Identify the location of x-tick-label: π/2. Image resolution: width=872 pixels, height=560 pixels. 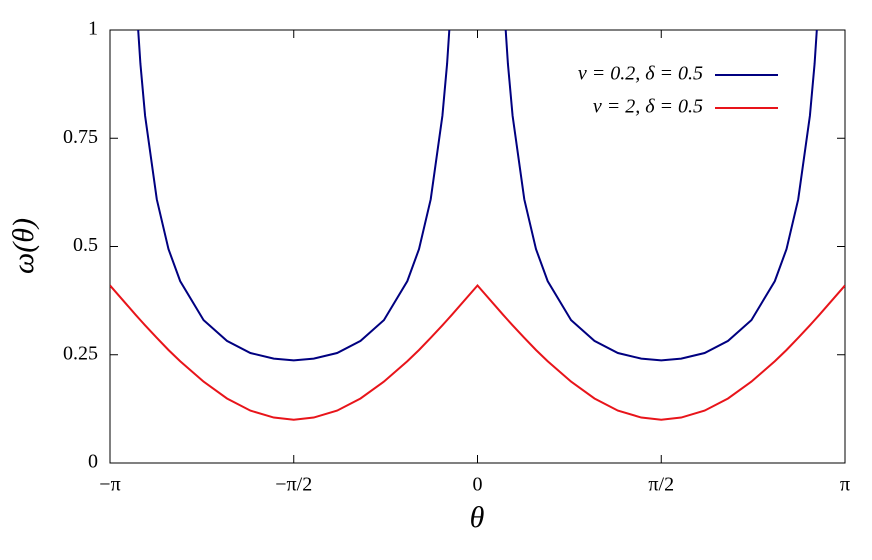
(661, 485).